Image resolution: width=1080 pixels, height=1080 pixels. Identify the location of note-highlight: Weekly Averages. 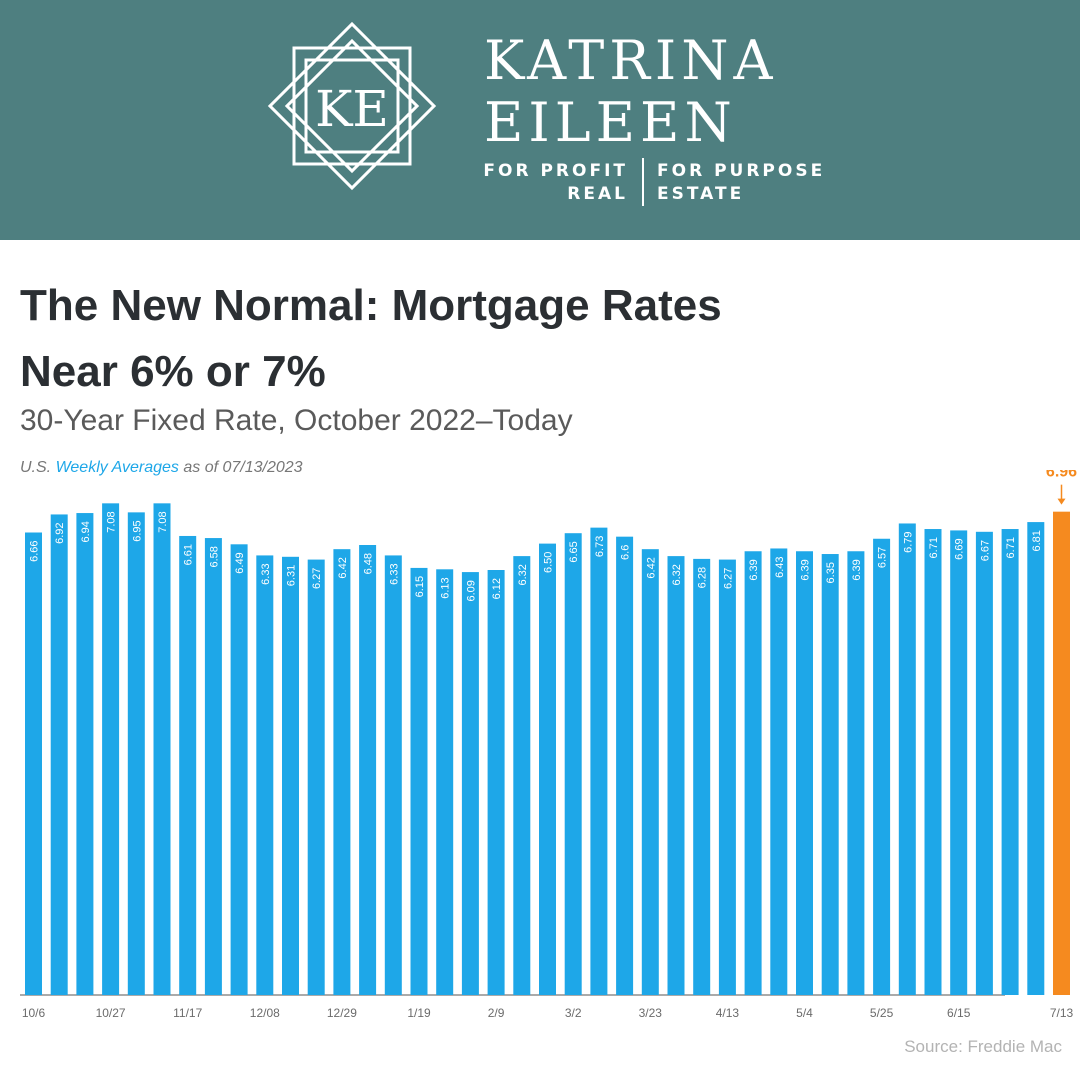
(117, 467).